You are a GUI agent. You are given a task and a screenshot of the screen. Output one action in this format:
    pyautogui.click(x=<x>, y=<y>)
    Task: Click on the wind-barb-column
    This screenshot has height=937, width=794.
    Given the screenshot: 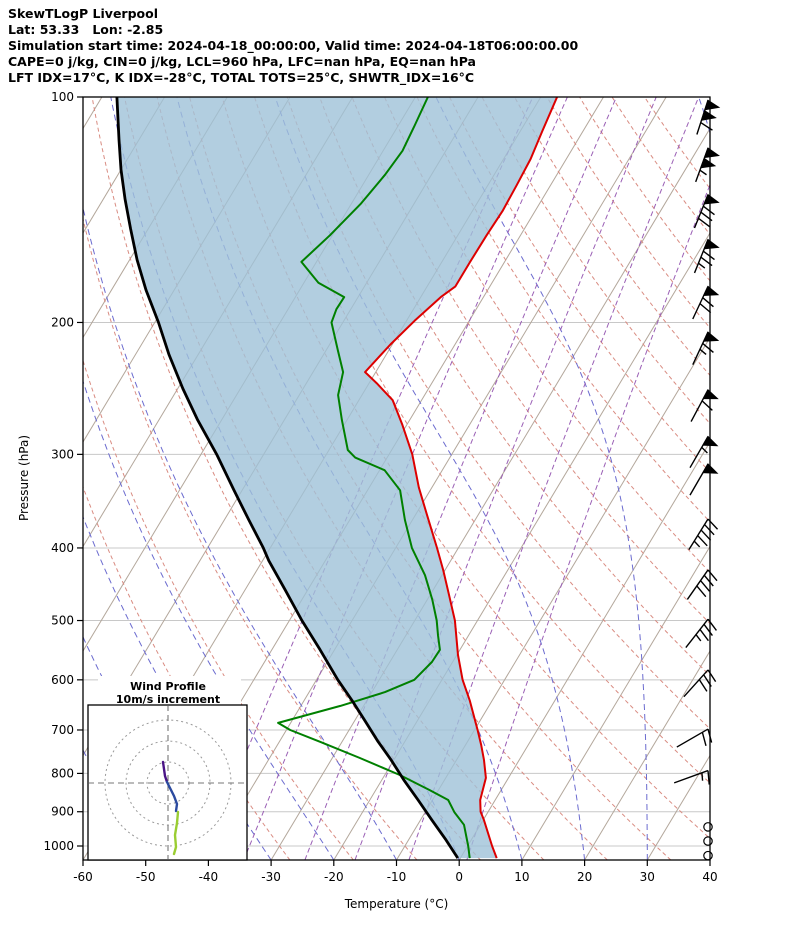 What is the action you would take?
    pyautogui.click(x=697, y=480)
    